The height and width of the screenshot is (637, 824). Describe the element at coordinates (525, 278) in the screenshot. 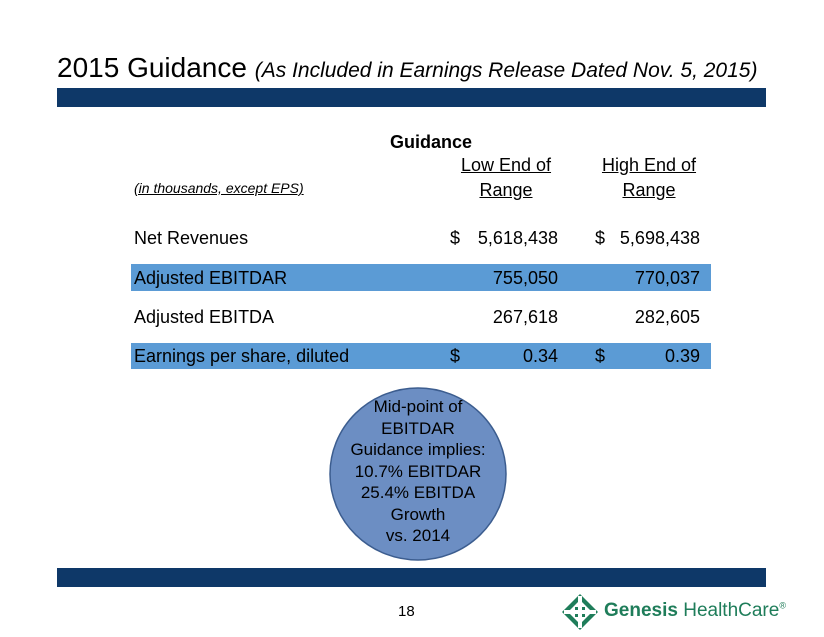

I see `value: 755,050` at that location.